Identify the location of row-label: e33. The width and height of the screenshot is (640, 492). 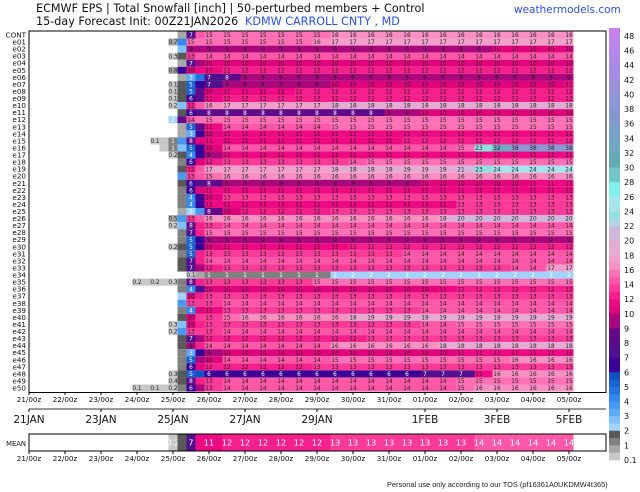
(19, 267).